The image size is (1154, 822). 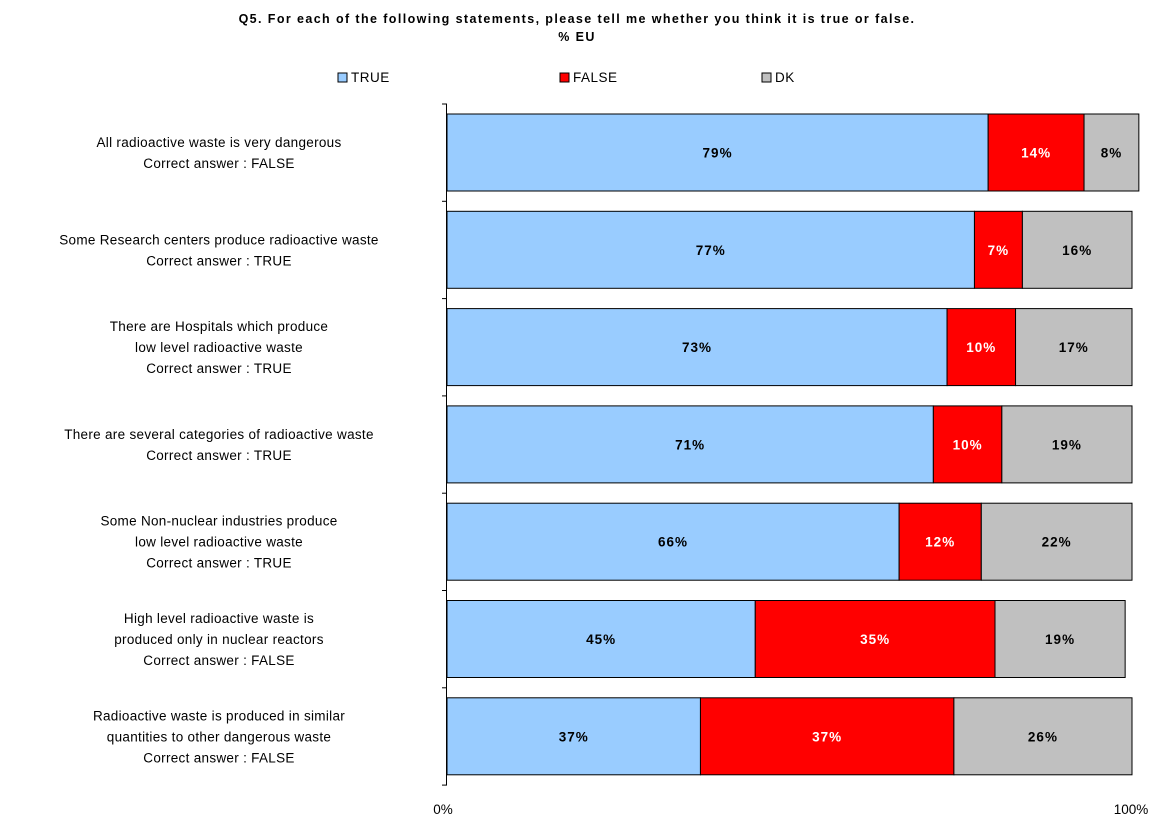 I want to click on bar-label-false: 7%, so click(x=999, y=250).